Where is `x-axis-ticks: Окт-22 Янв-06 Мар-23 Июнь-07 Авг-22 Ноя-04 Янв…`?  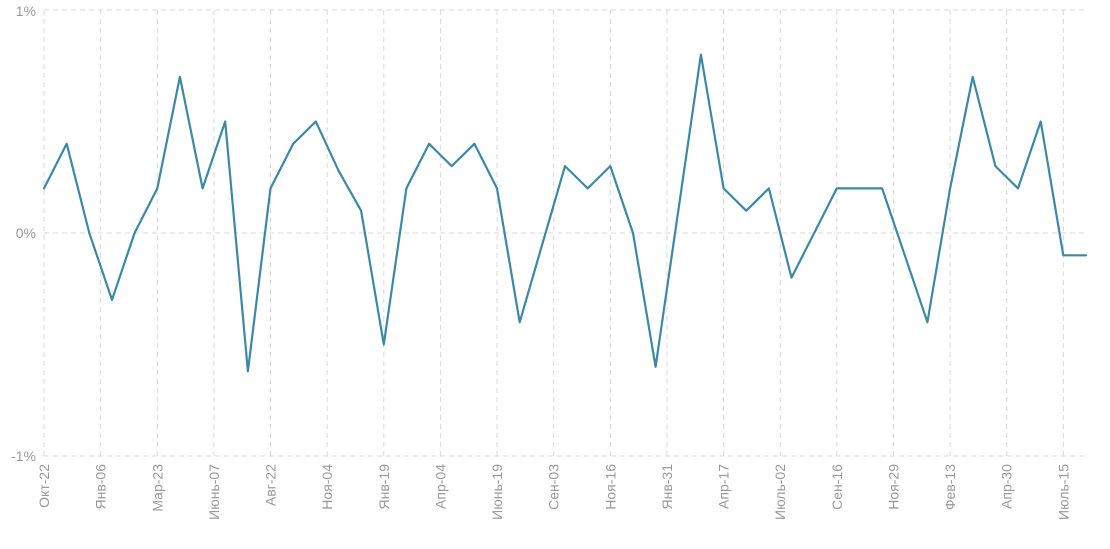 x-axis-ticks: Окт-22 Янв-06 Мар-23 Июнь-07 Авг-22 Ноя-04 Янв… is located at coordinates (553, 492).